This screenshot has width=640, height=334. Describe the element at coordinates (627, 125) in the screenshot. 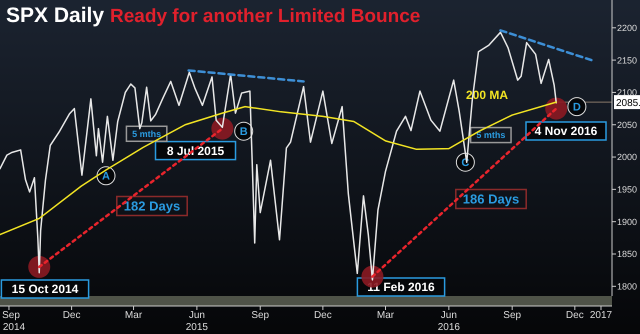

I see `y-tick-label: 2050` at that location.